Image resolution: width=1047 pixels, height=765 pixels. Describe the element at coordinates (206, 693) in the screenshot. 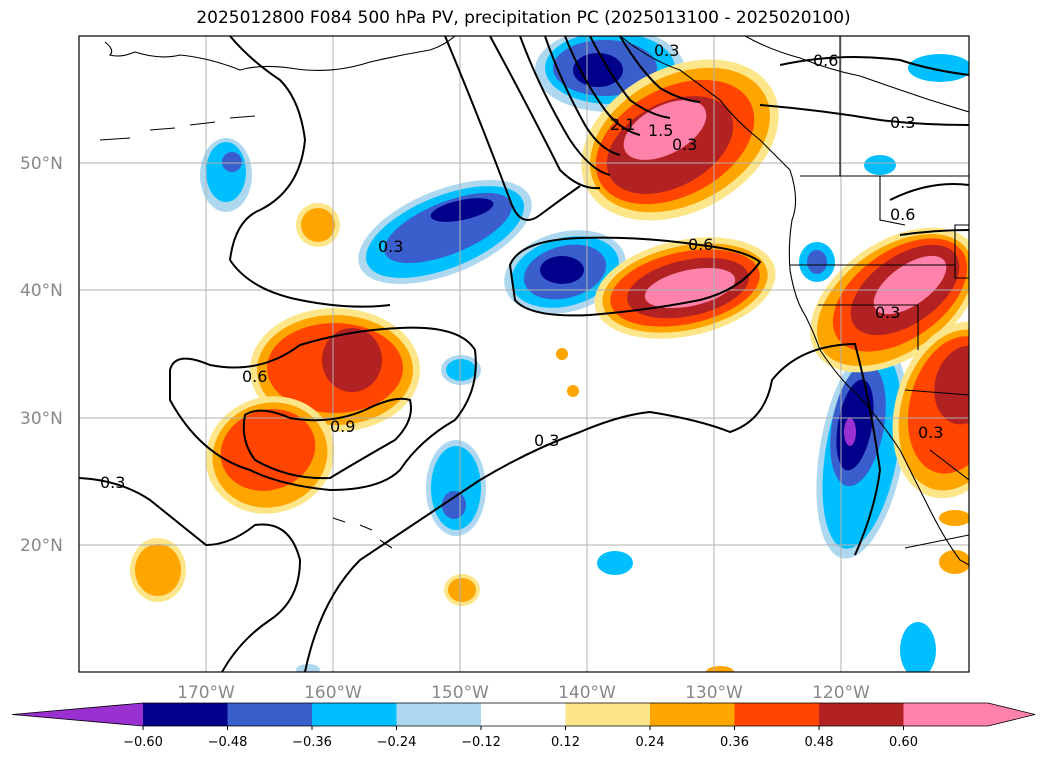

I see `lon-label: 170°W` at that location.